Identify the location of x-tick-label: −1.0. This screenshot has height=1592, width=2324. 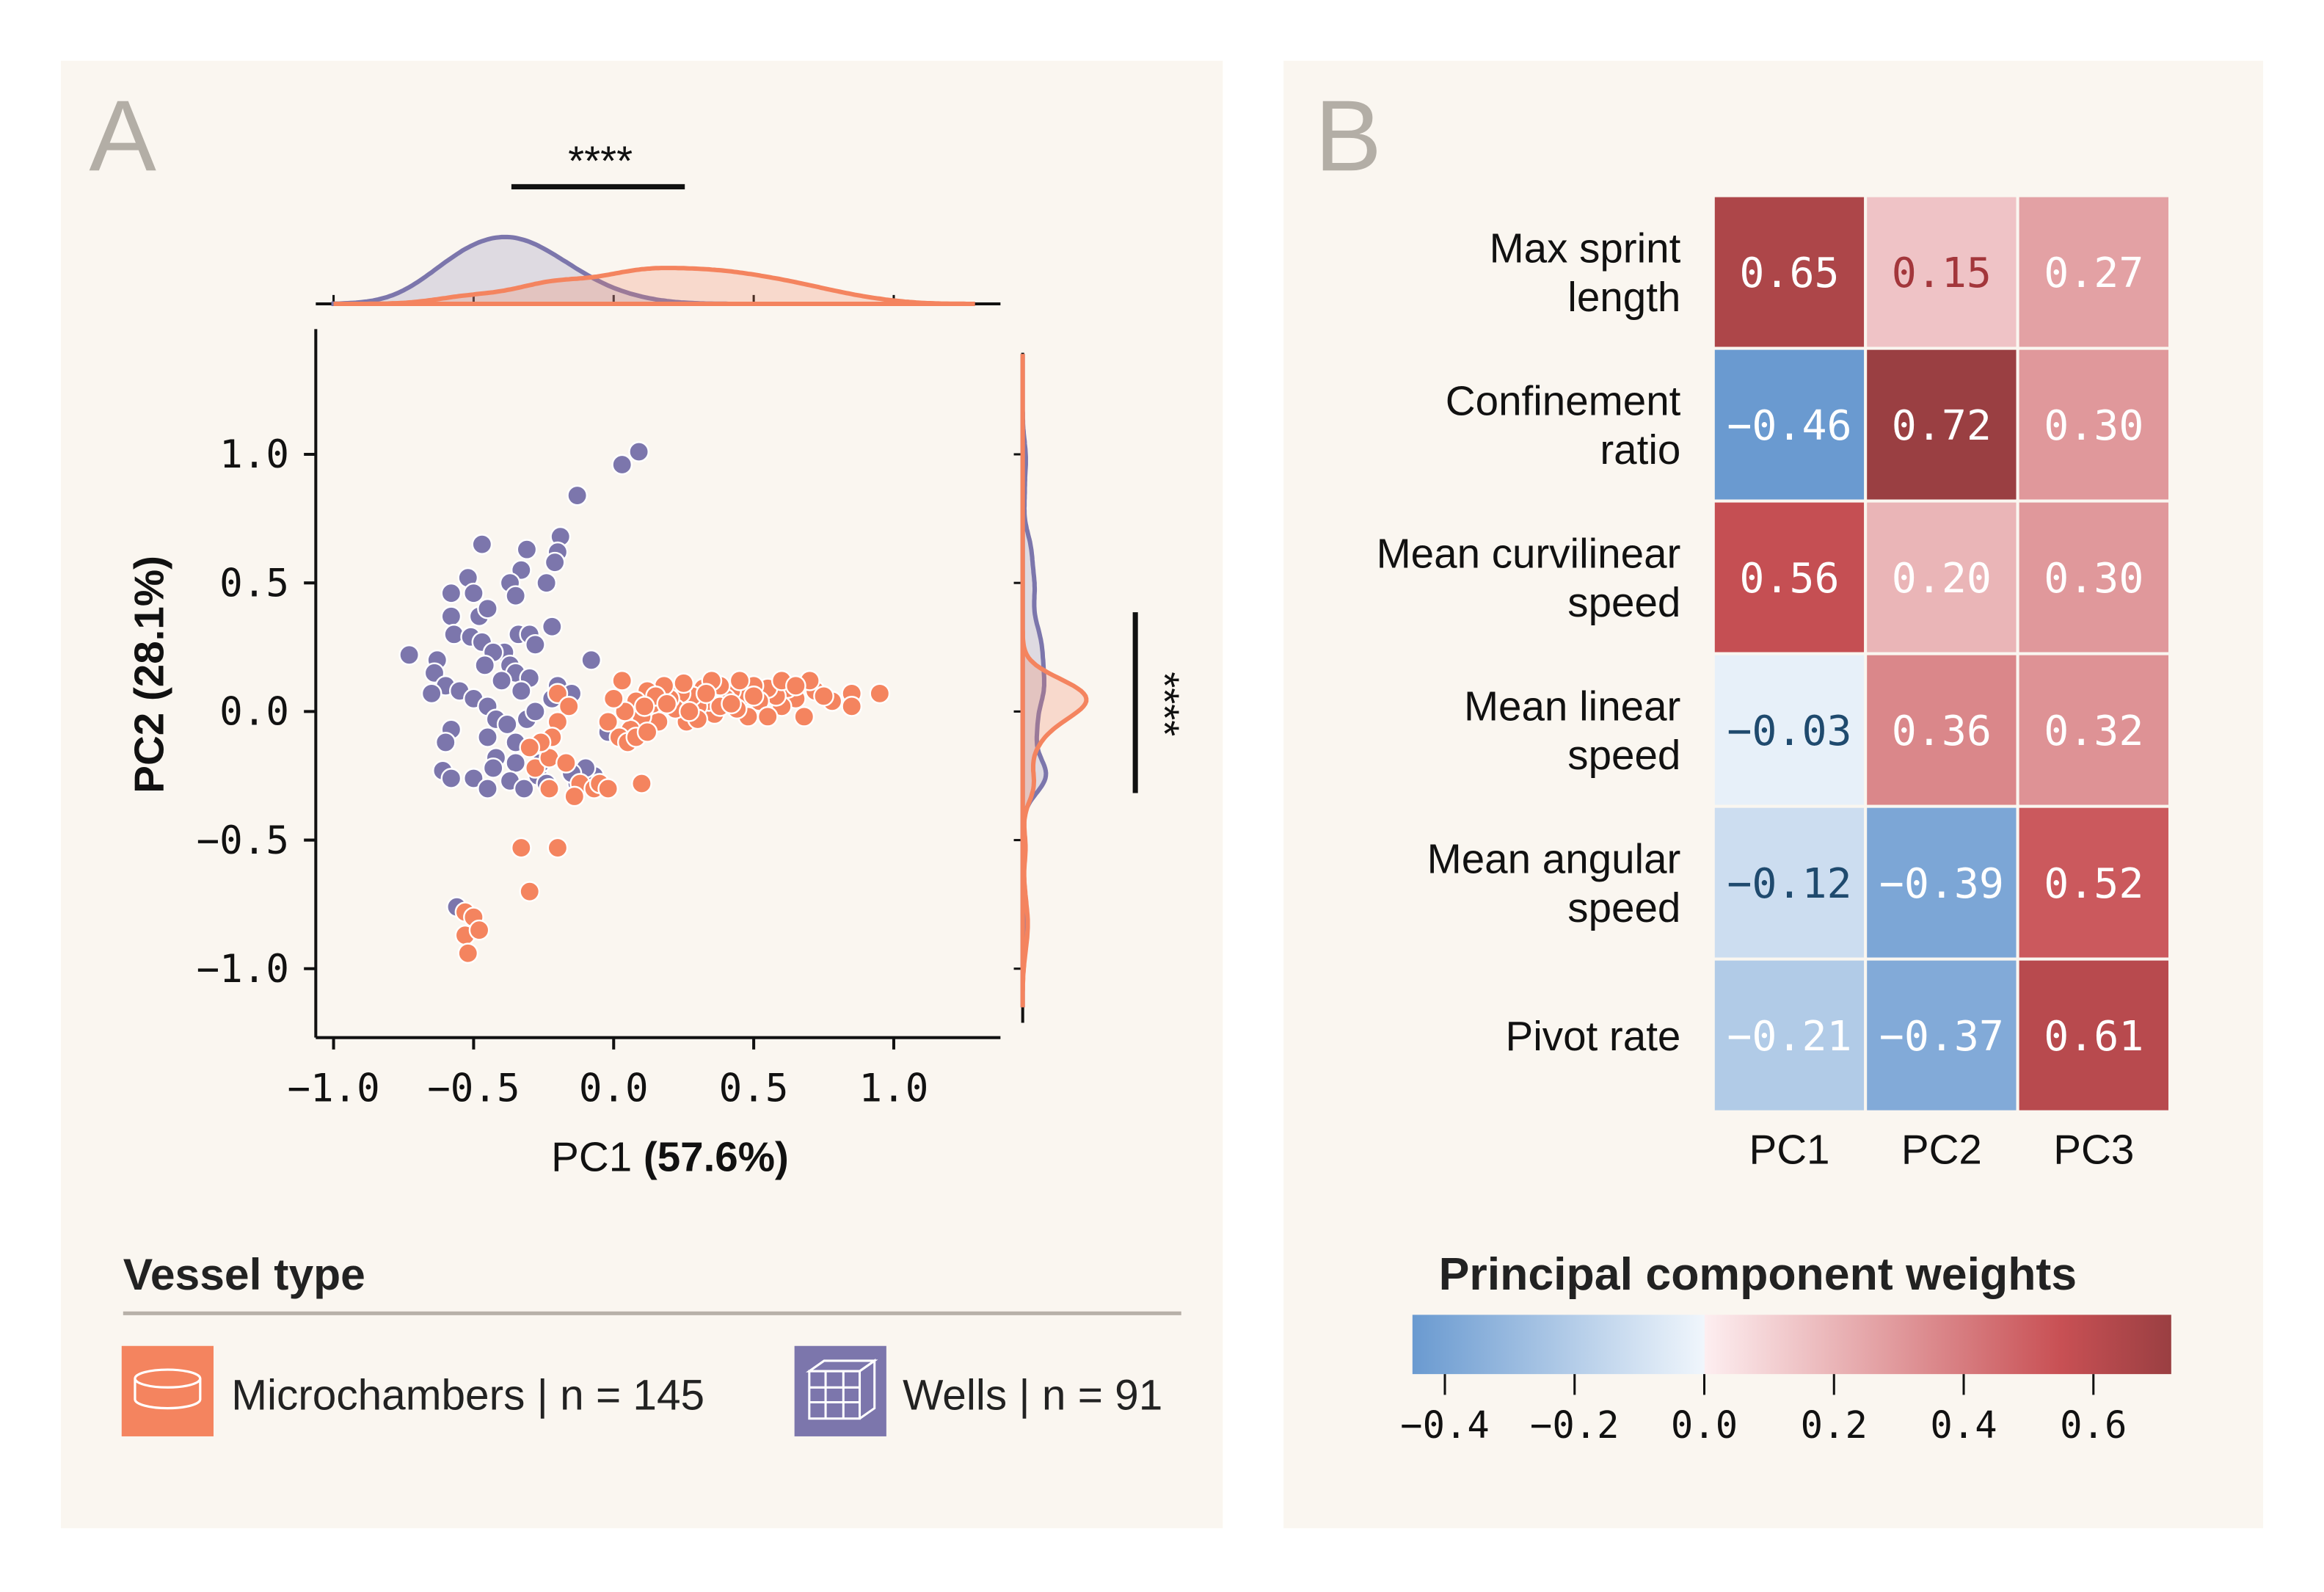
(333, 1088).